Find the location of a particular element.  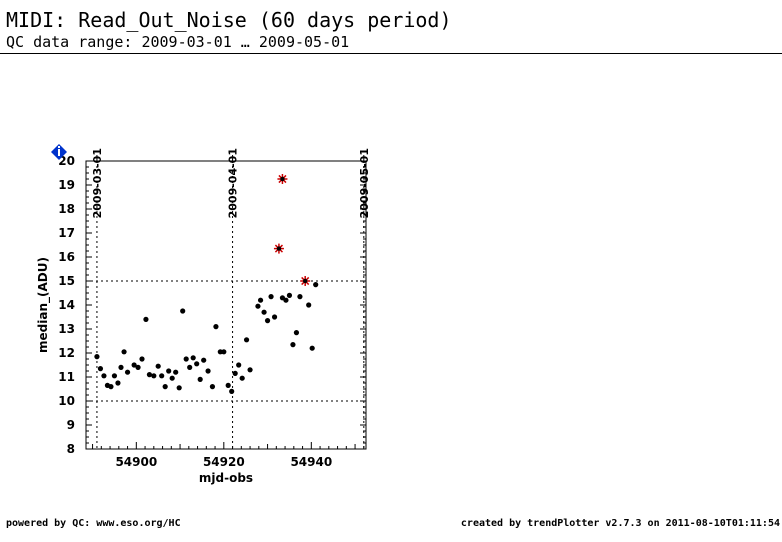

y-tick-label: 9 is located at coordinates (71, 425).